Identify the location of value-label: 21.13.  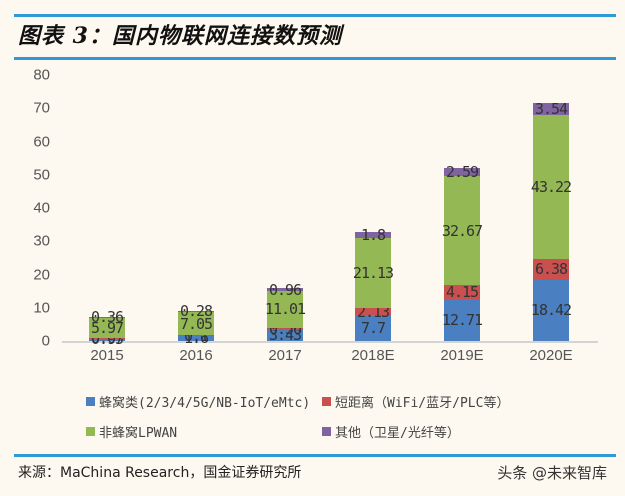
(373, 273).